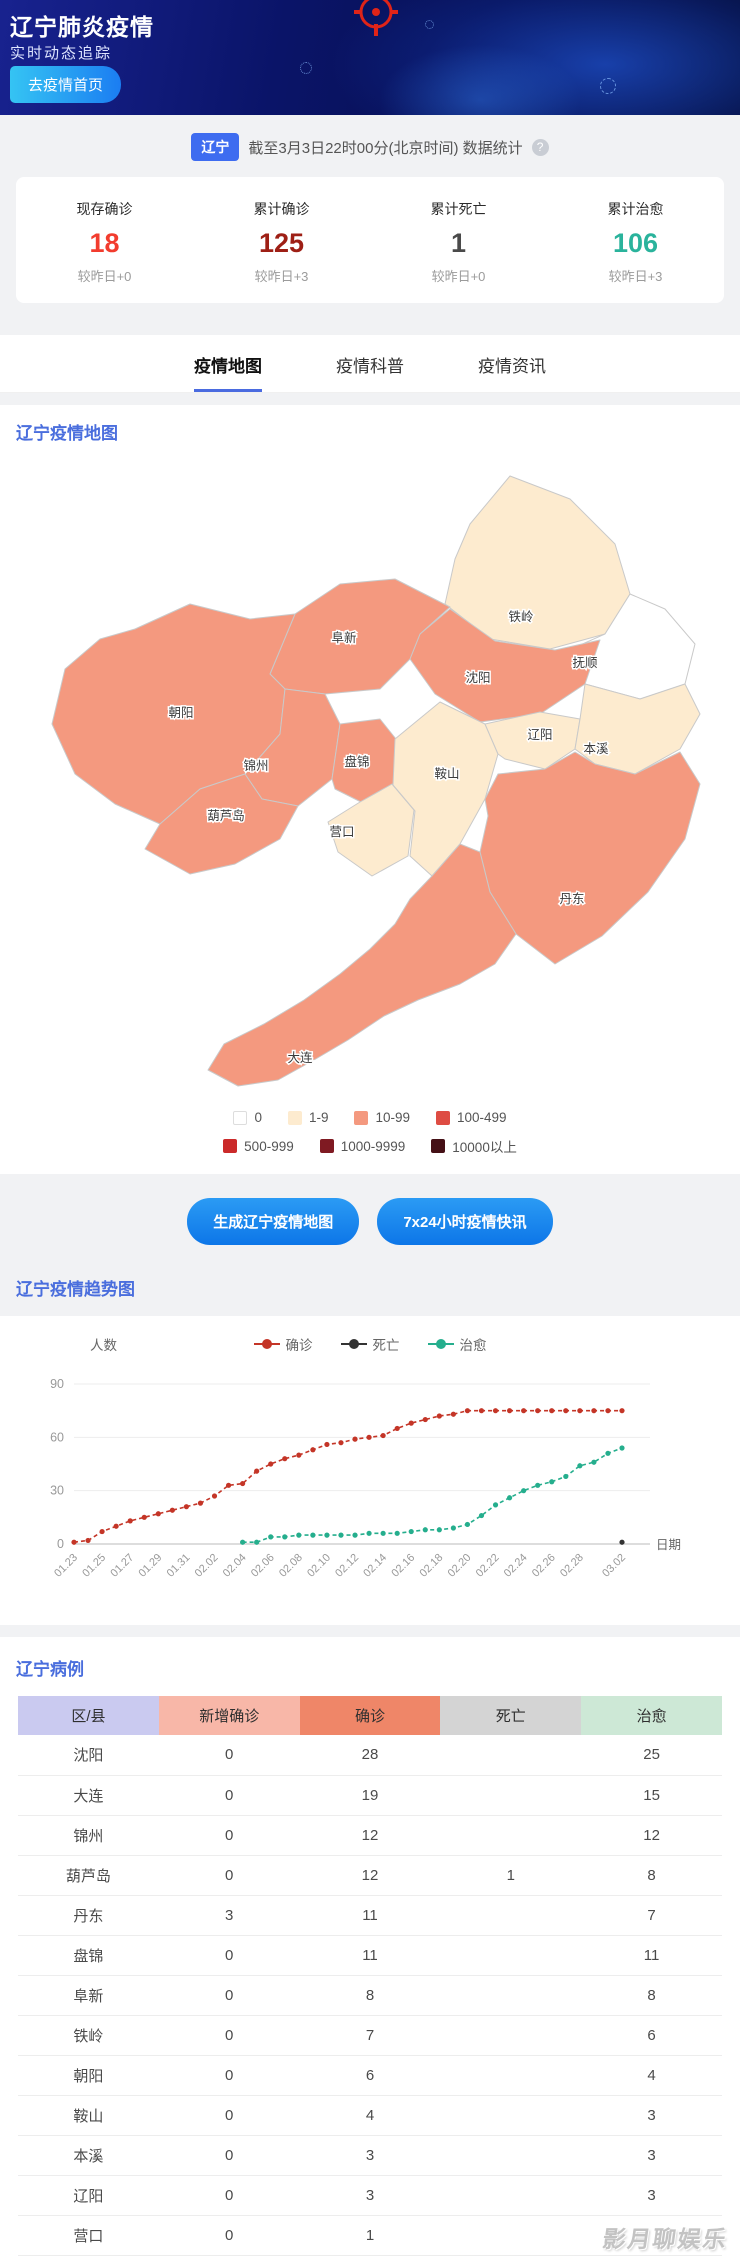  What do you see at coordinates (540, 147) in the screenshot?
I see `help-icon: ?` at bounding box center [540, 147].